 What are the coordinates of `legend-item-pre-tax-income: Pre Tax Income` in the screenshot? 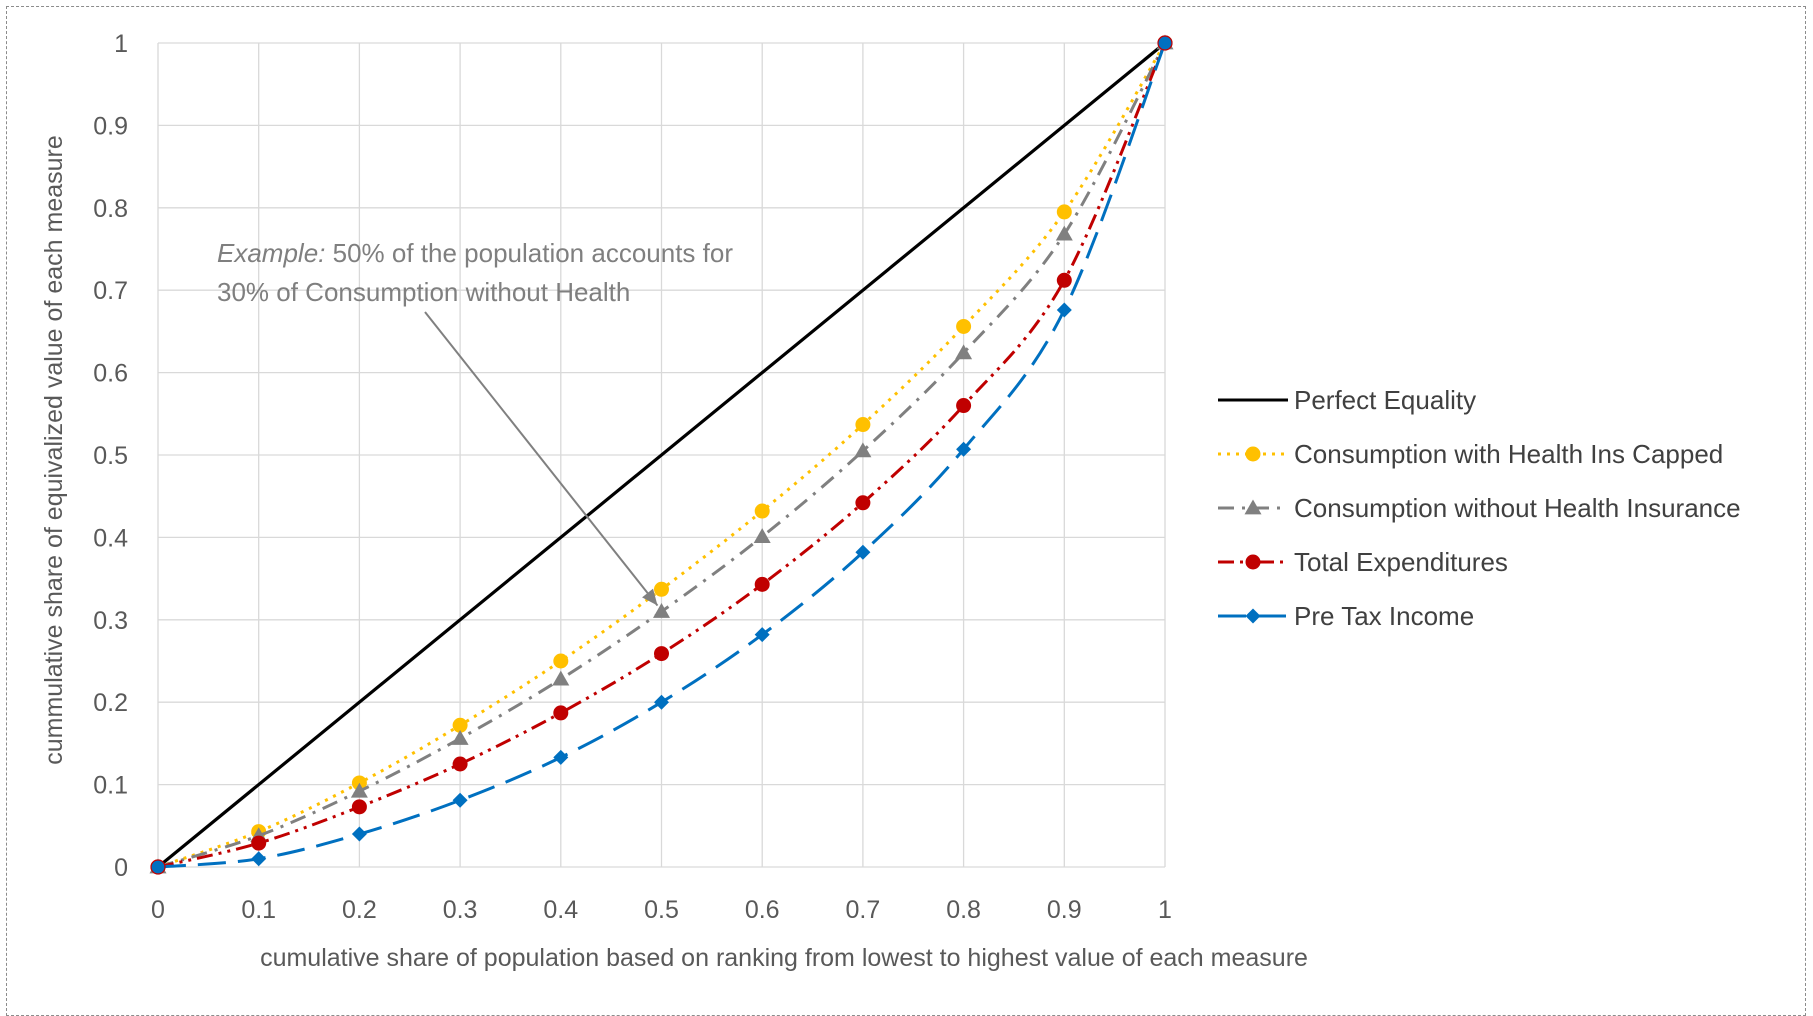 It's located at (1346, 616).